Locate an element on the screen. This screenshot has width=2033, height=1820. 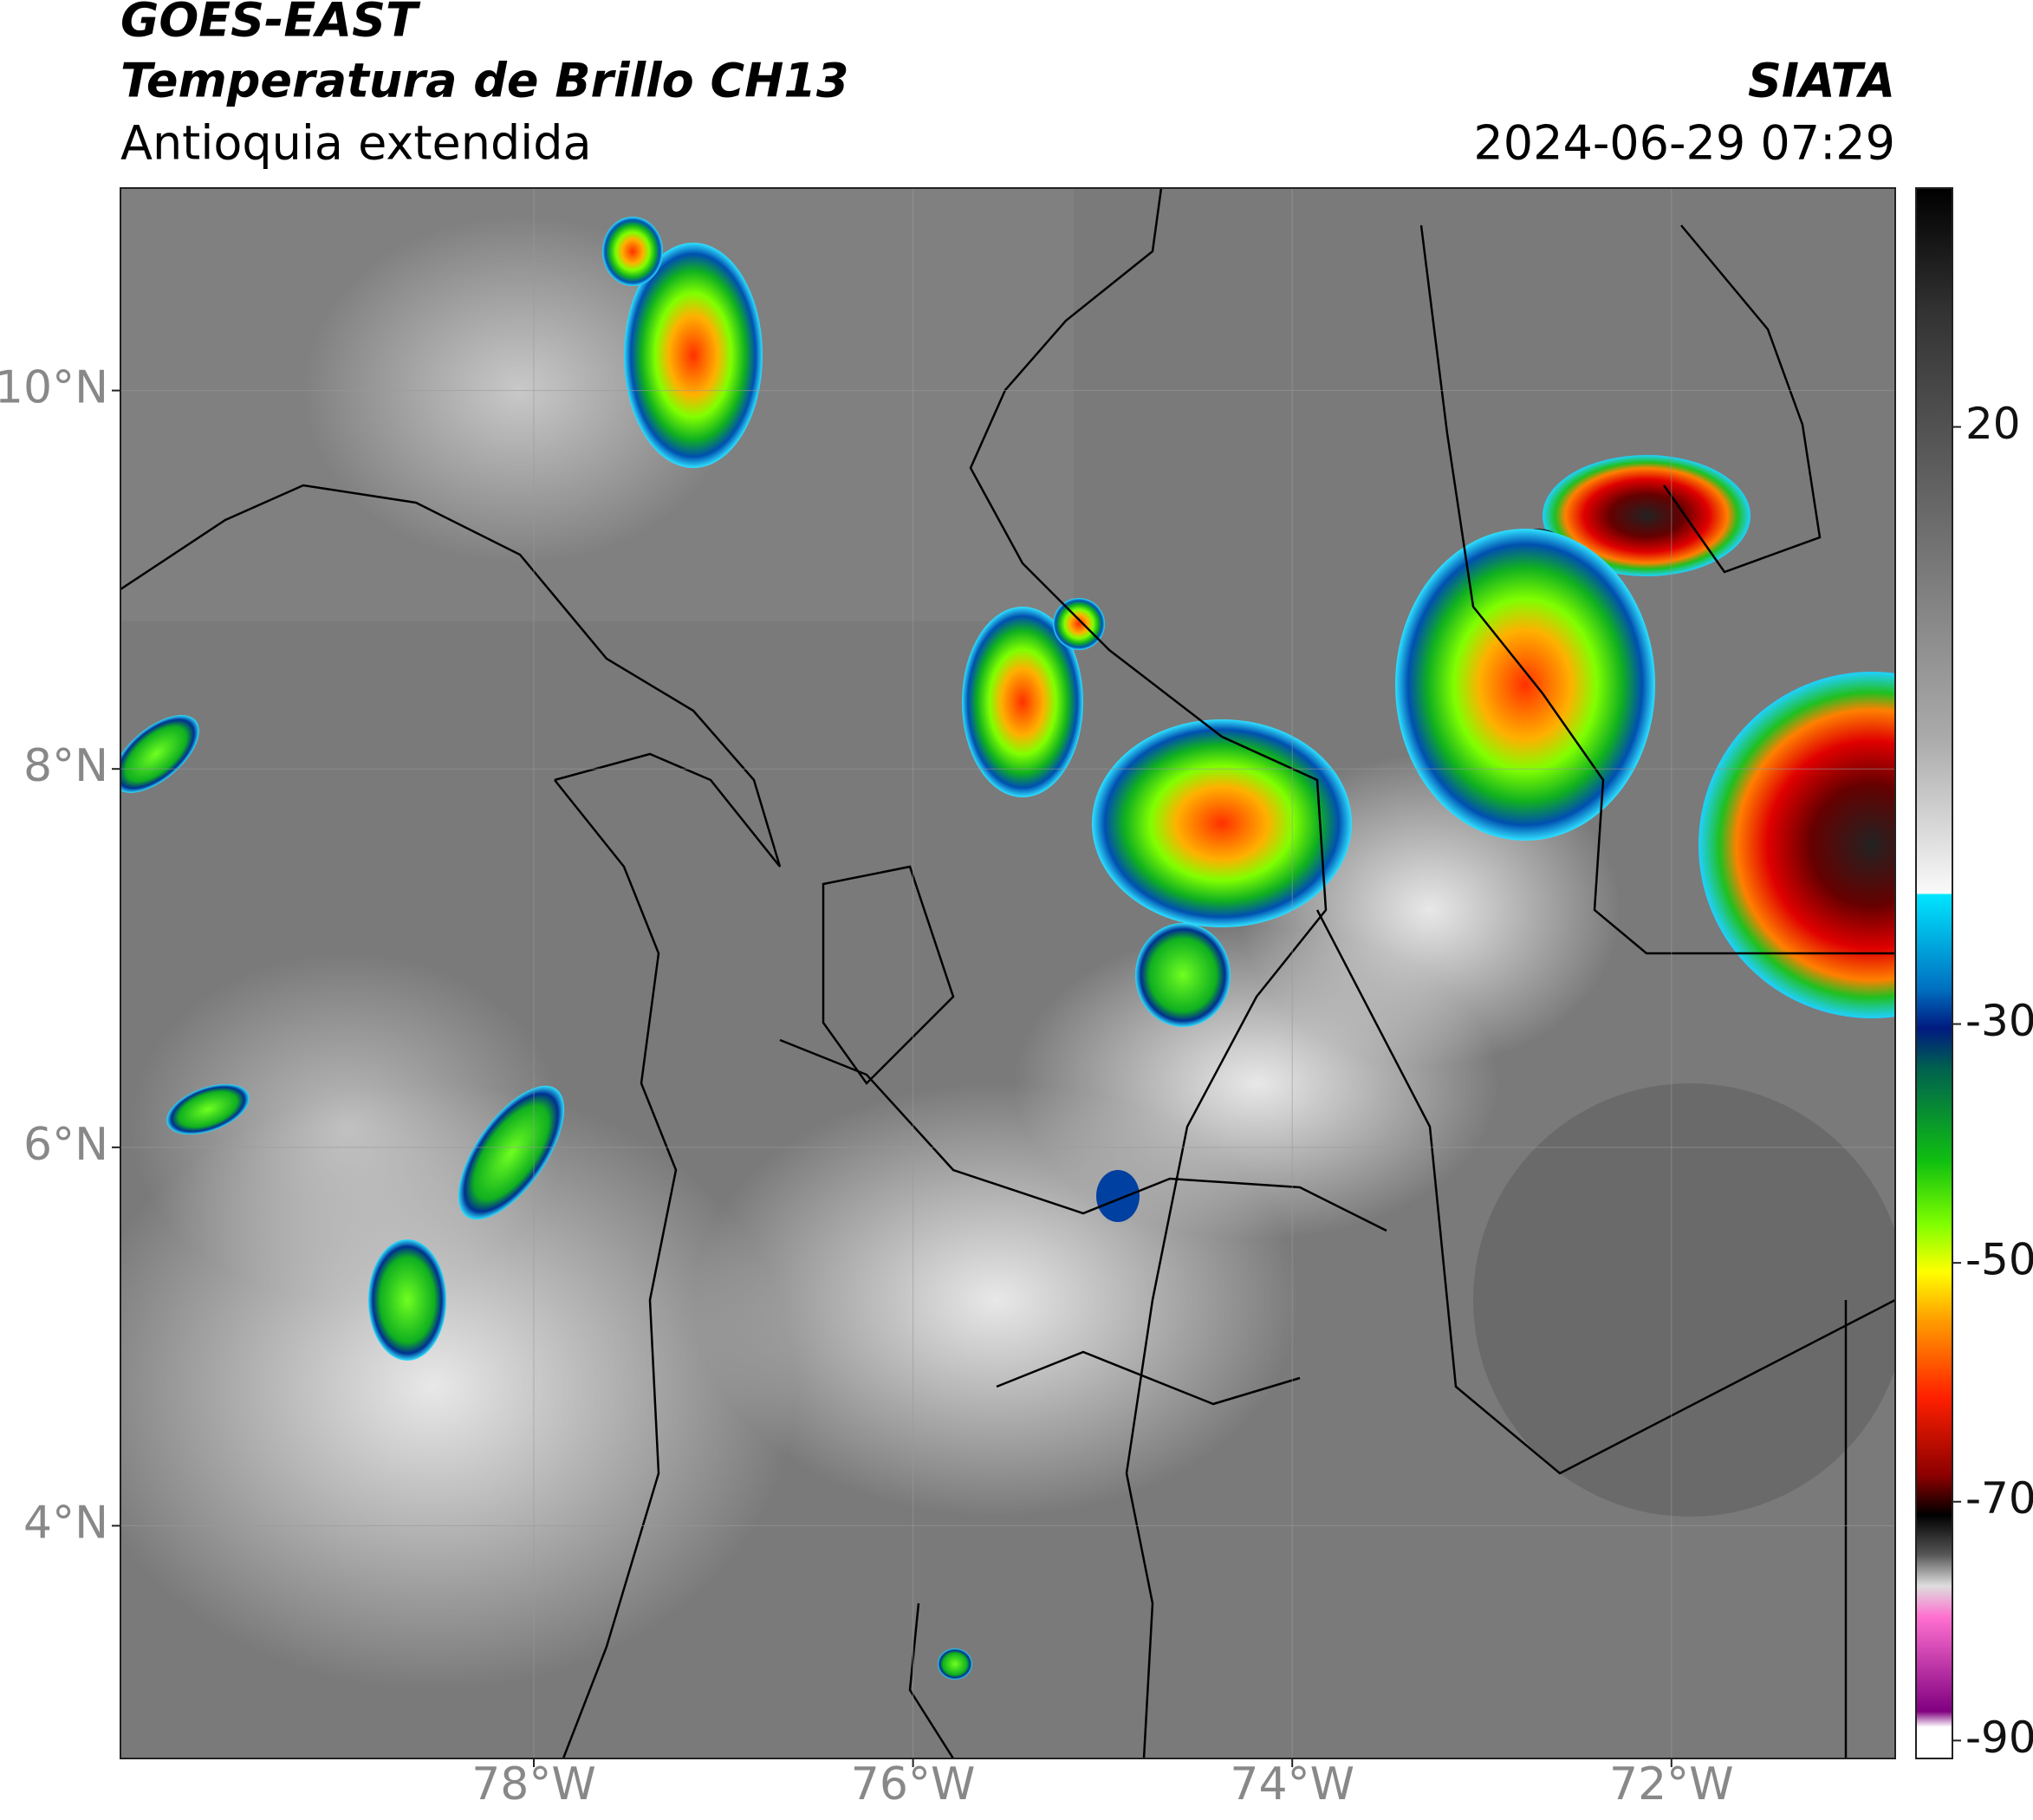
subtitle: Temperatura de Brillo CH13 is located at coordinates (484, 81).